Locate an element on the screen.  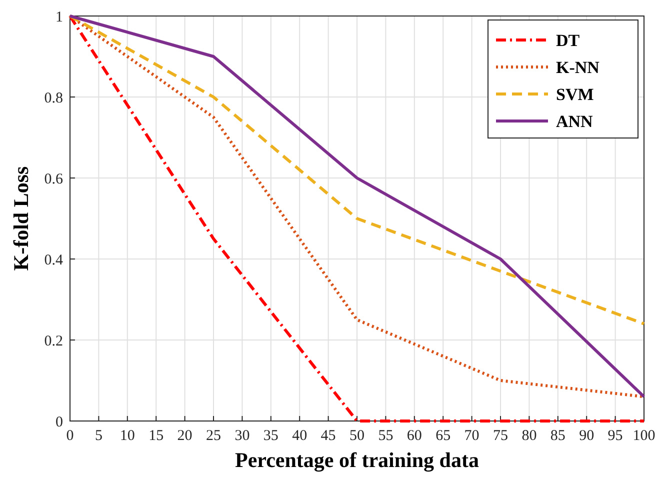
legend-label: ANN is located at coordinates (575, 121).